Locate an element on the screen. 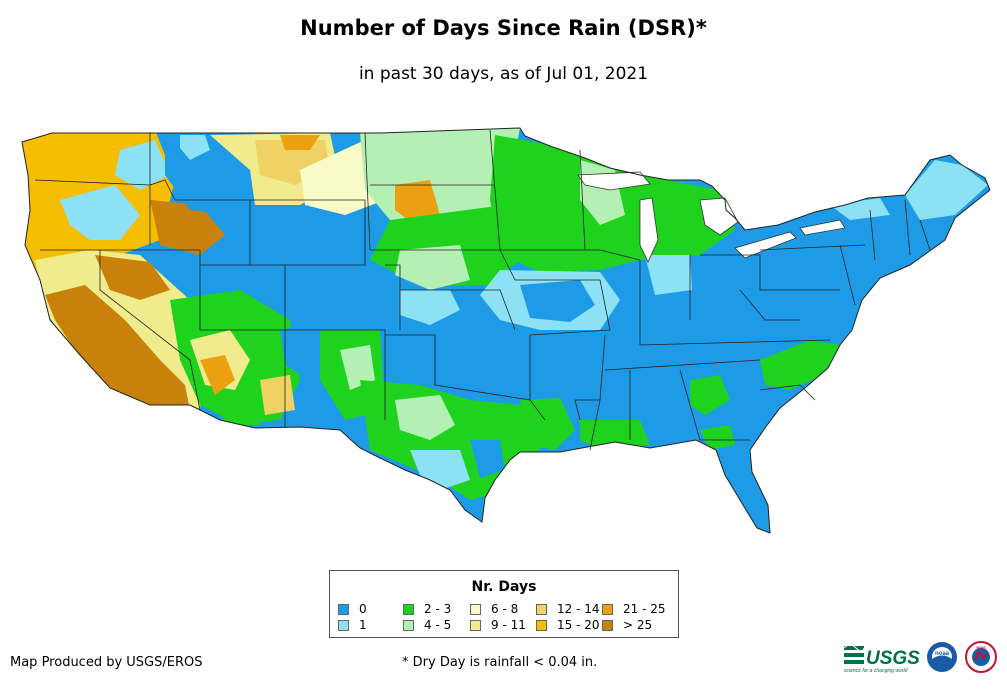 The width and height of the screenshot is (1007, 691). noaa-wordmark: noaa is located at coordinates (942, 654).